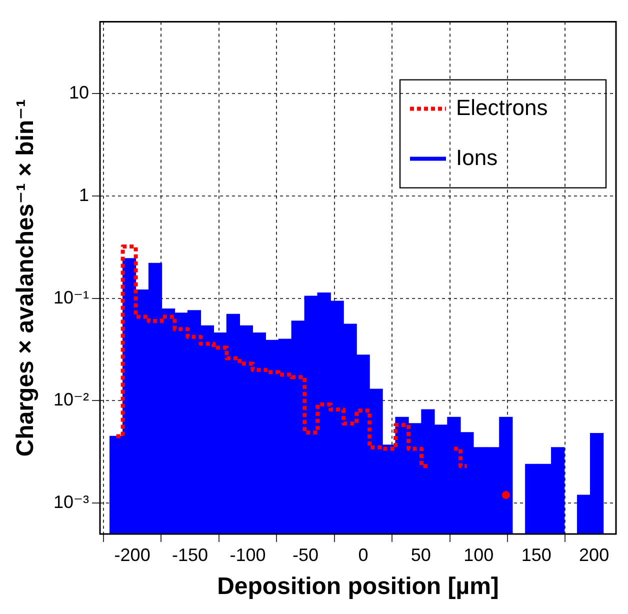 The height and width of the screenshot is (614, 628). Describe the element at coordinates (536, 554) in the screenshot. I see `x-tick-label: 150` at that location.